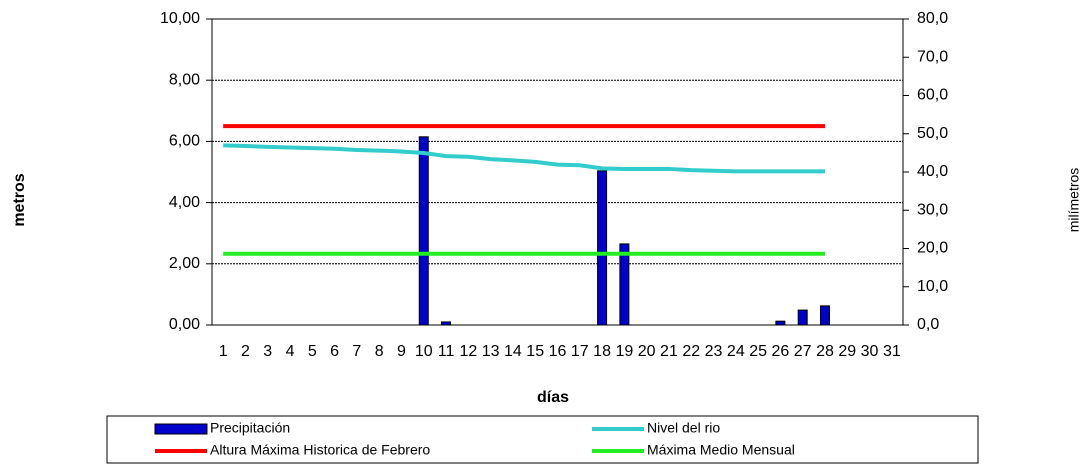  I want to click on x-tick-label: 6, so click(334, 351).